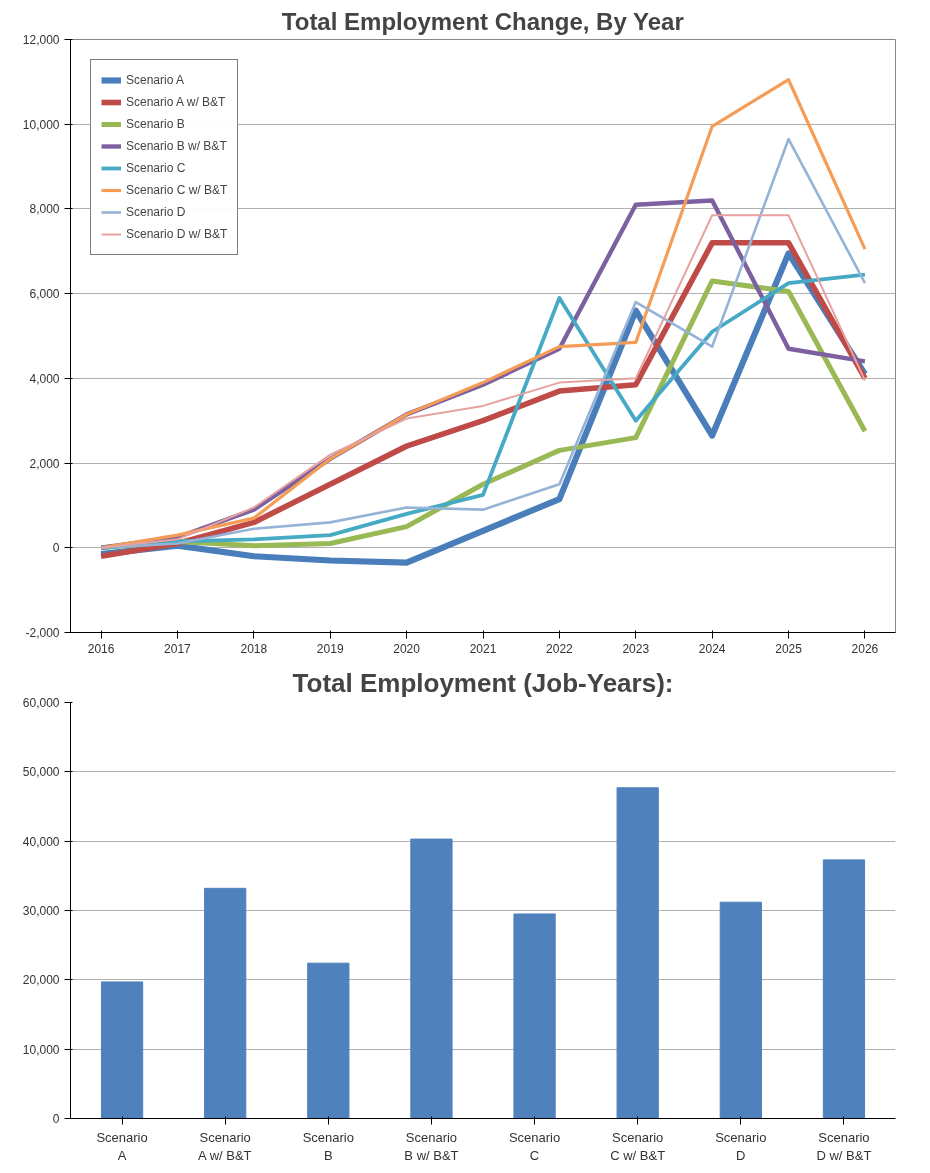  I want to click on chart-title: Total Employment (Job-Years):, so click(483, 682).